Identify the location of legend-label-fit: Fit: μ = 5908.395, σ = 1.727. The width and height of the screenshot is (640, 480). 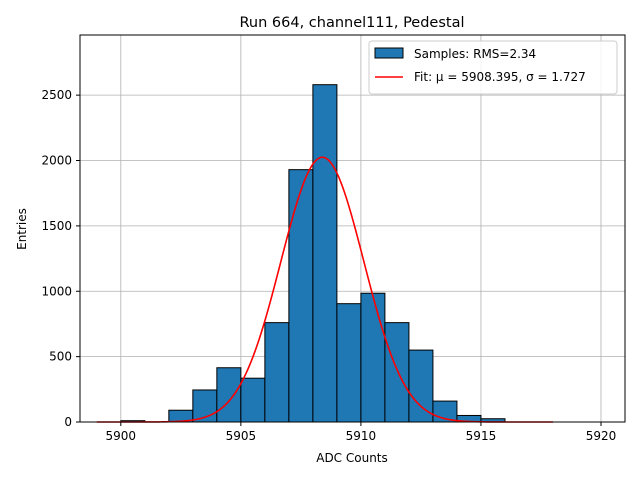
(500, 77).